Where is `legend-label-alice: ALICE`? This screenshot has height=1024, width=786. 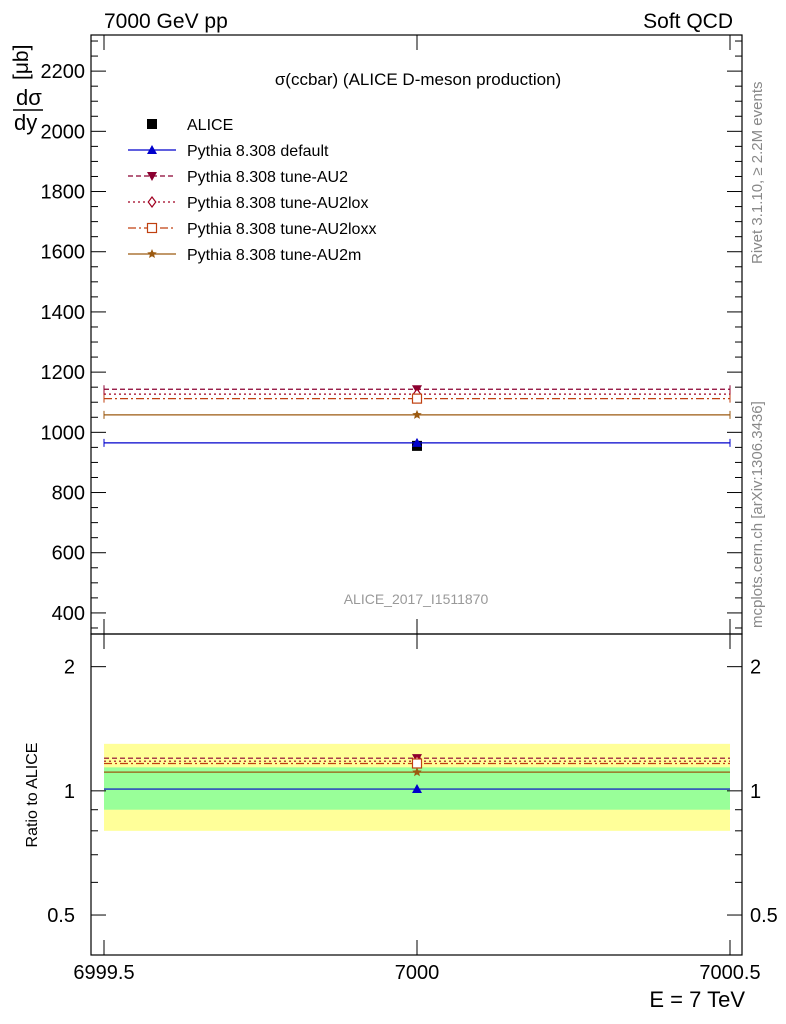 legend-label-alice: ALICE is located at coordinates (210, 125).